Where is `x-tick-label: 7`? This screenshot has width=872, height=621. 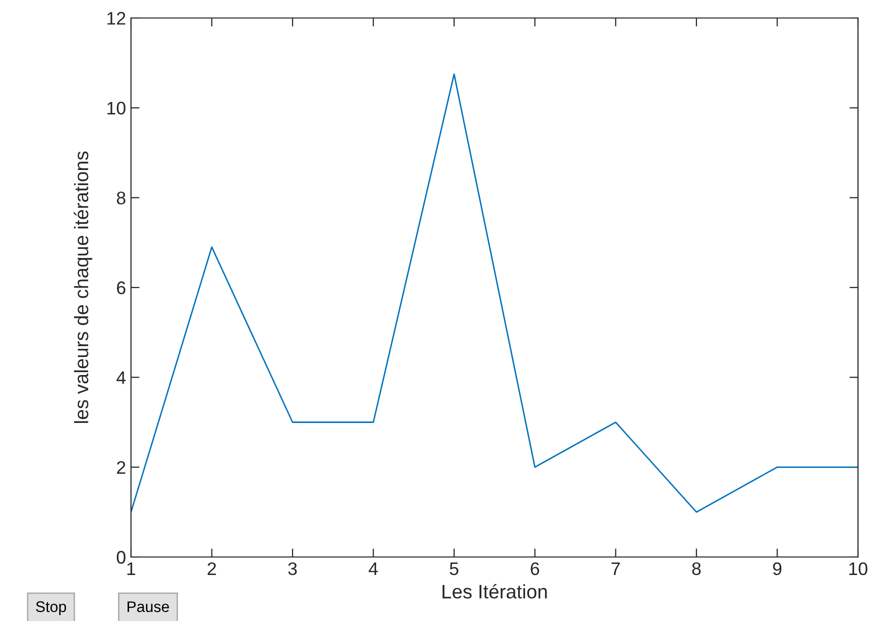
x-tick-label: 7 is located at coordinates (616, 568).